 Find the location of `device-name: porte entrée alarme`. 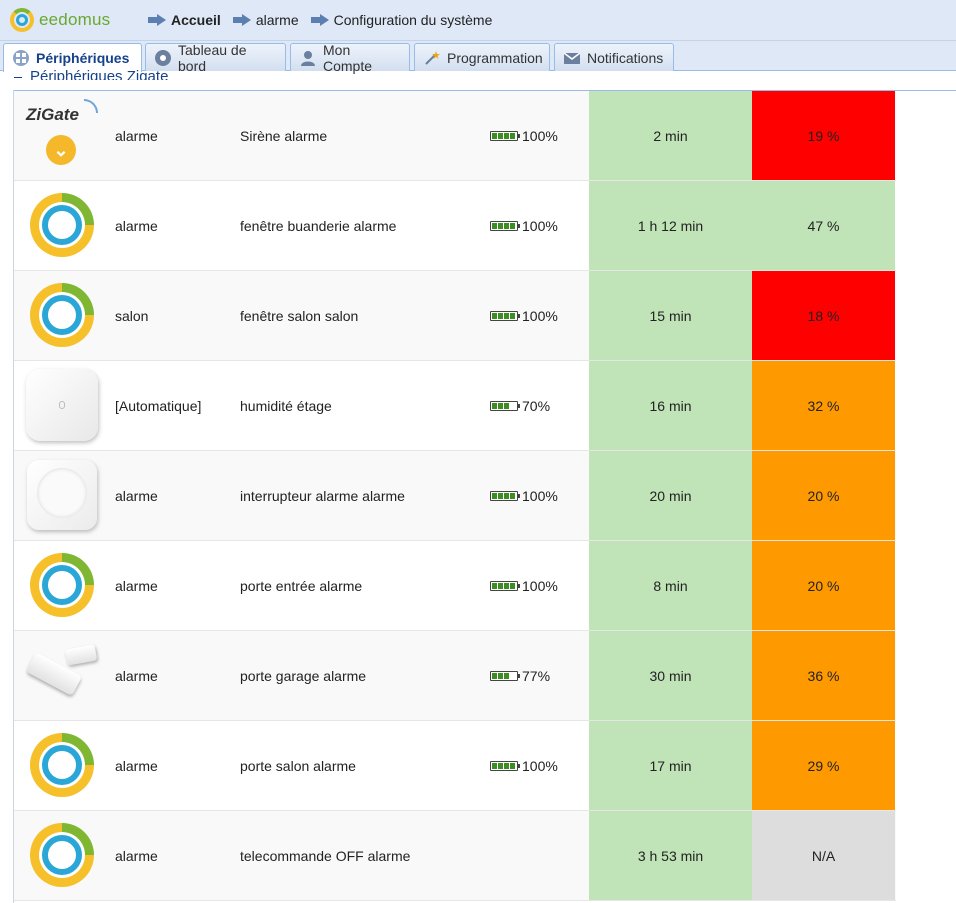

device-name: porte entrée alarme is located at coordinates (301, 586).